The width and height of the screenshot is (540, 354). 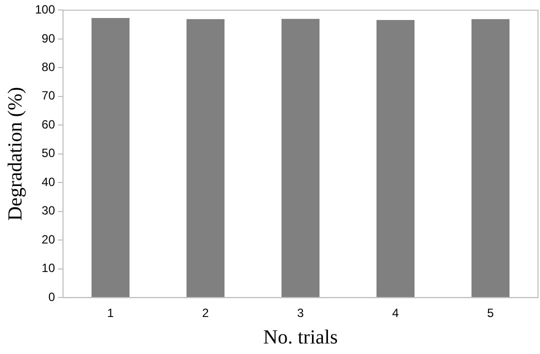 I want to click on y-tick-label: 100, so click(x=45, y=9).